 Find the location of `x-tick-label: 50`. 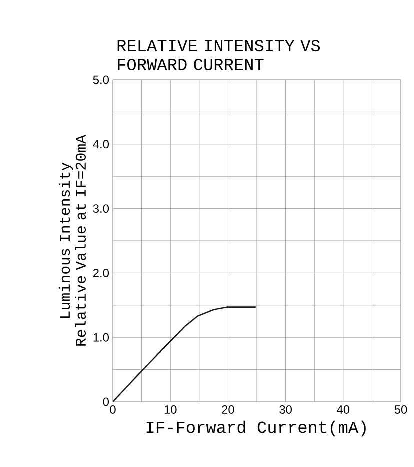

x-tick-label: 50 is located at coordinates (401, 410).